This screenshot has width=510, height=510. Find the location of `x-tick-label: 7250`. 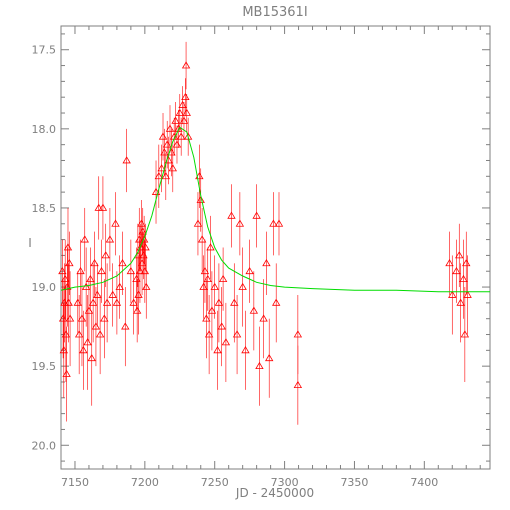

x-tick-label: 7250 is located at coordinates (215, 482).